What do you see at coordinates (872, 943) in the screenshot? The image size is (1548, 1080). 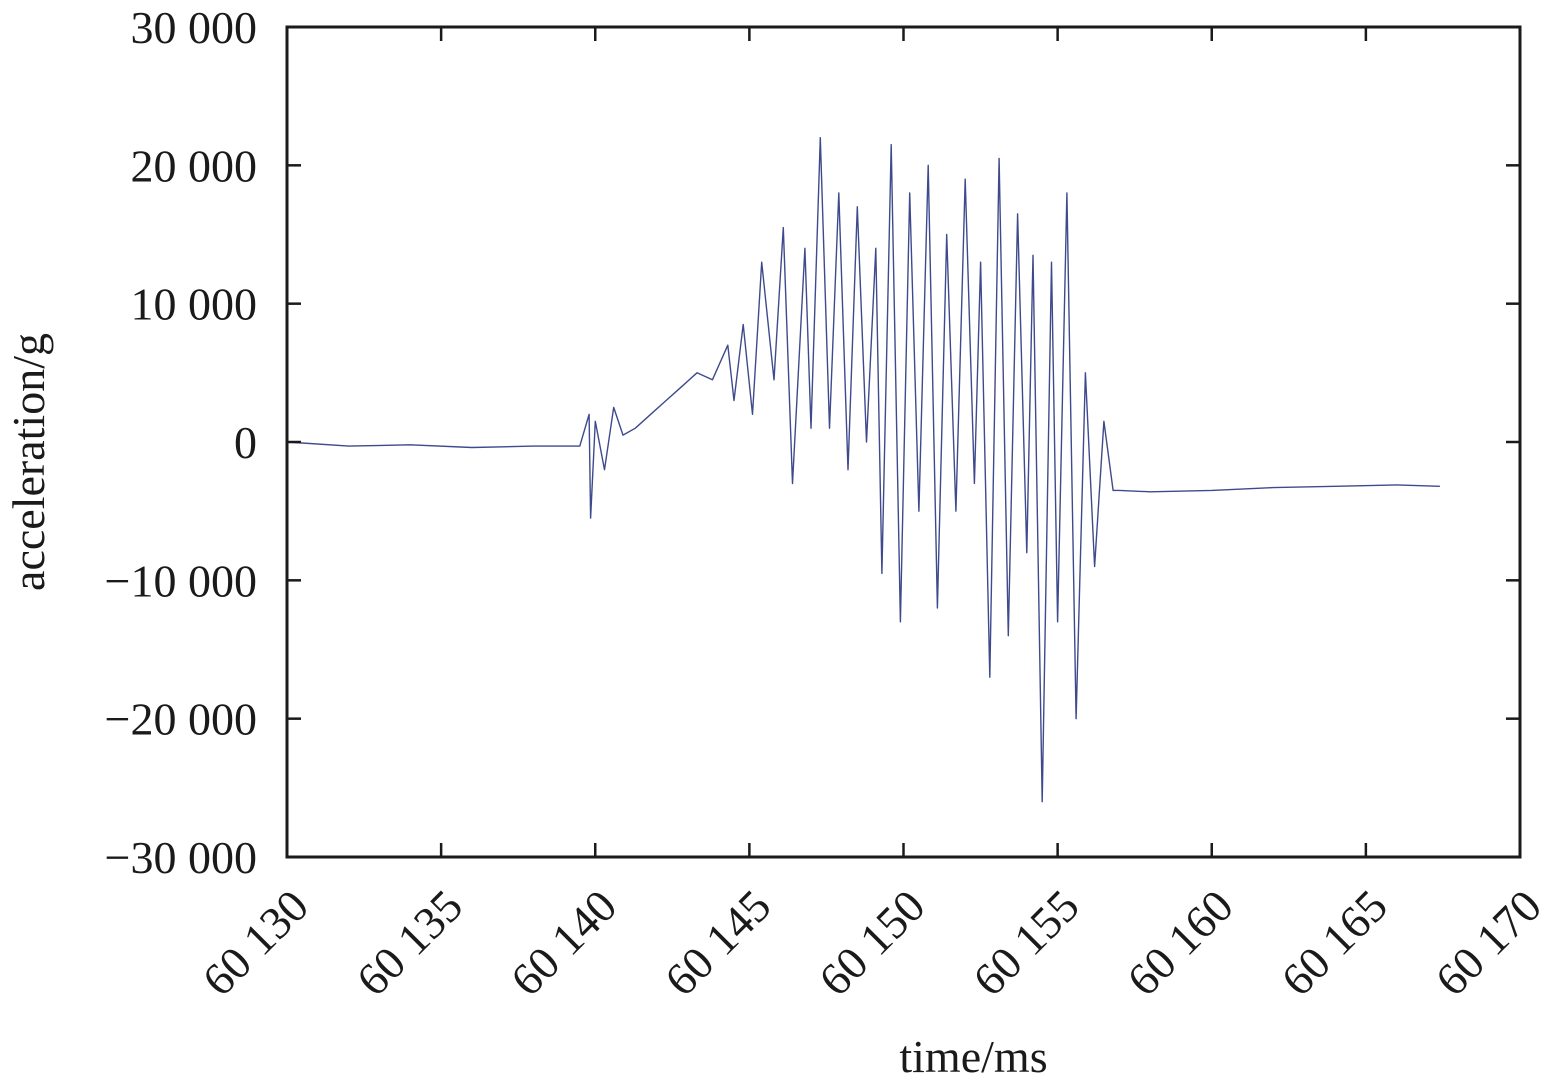 I see `x-tick-label: 60 150` at bounding box center [872, 943].